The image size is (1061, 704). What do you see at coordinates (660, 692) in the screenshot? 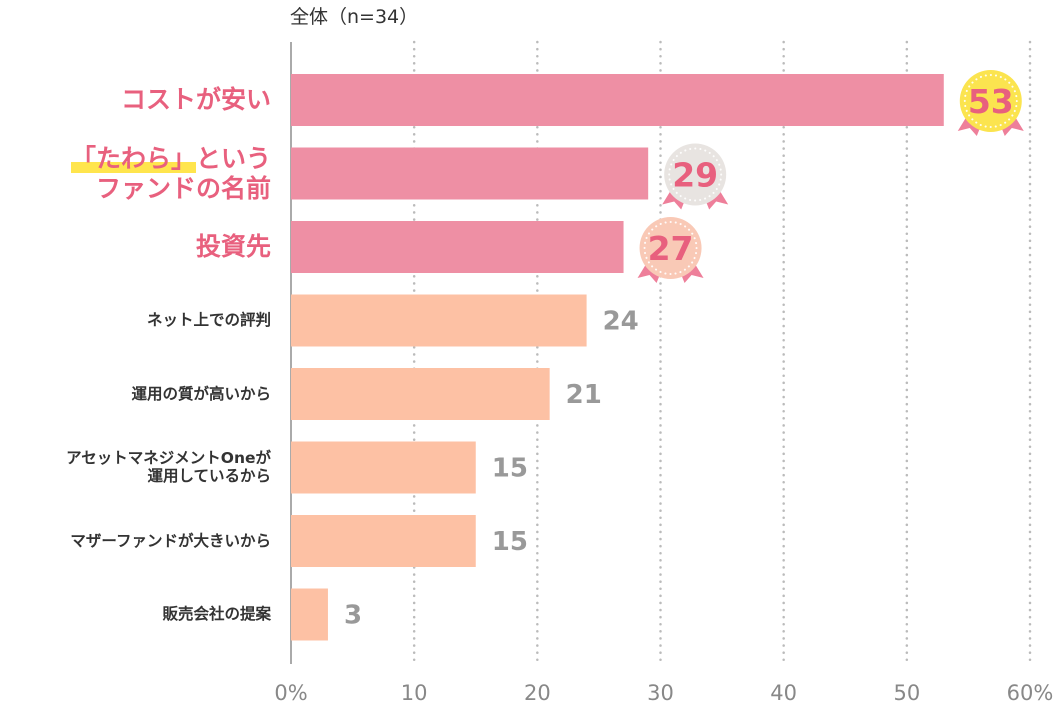
I see `x-tick-label: 30` at bounding box center [660, 692].